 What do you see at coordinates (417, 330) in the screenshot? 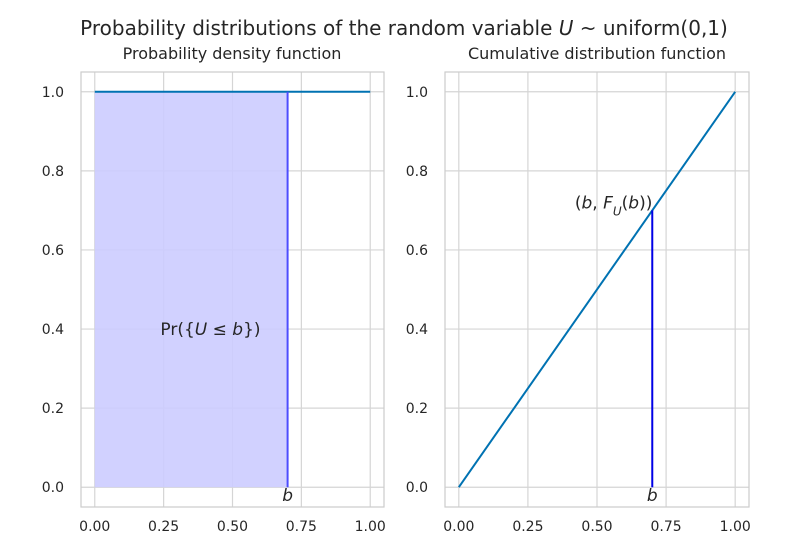
I see `cdf-y-tick-label: 0.4` at bounding box center [417, 330].